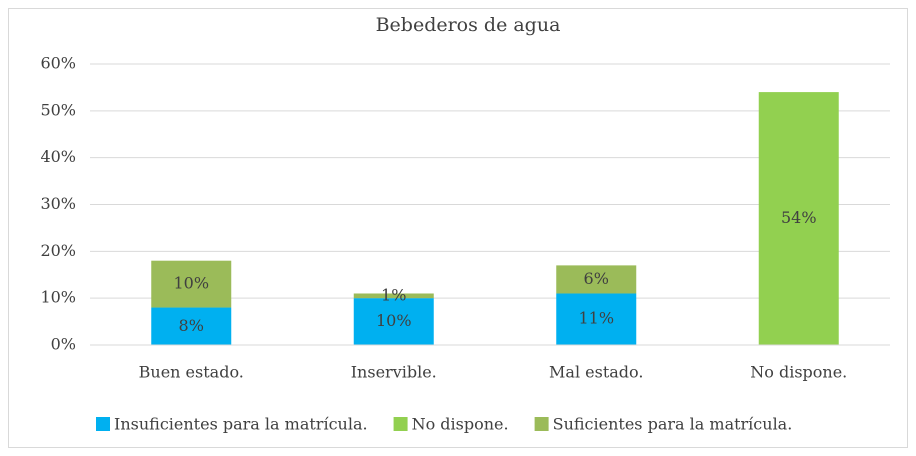 This screenshot has height=456, width=916. Describe the element at coordinates (58, 156) in the screenshot. I see `y-tick-label: 40%` at that location.